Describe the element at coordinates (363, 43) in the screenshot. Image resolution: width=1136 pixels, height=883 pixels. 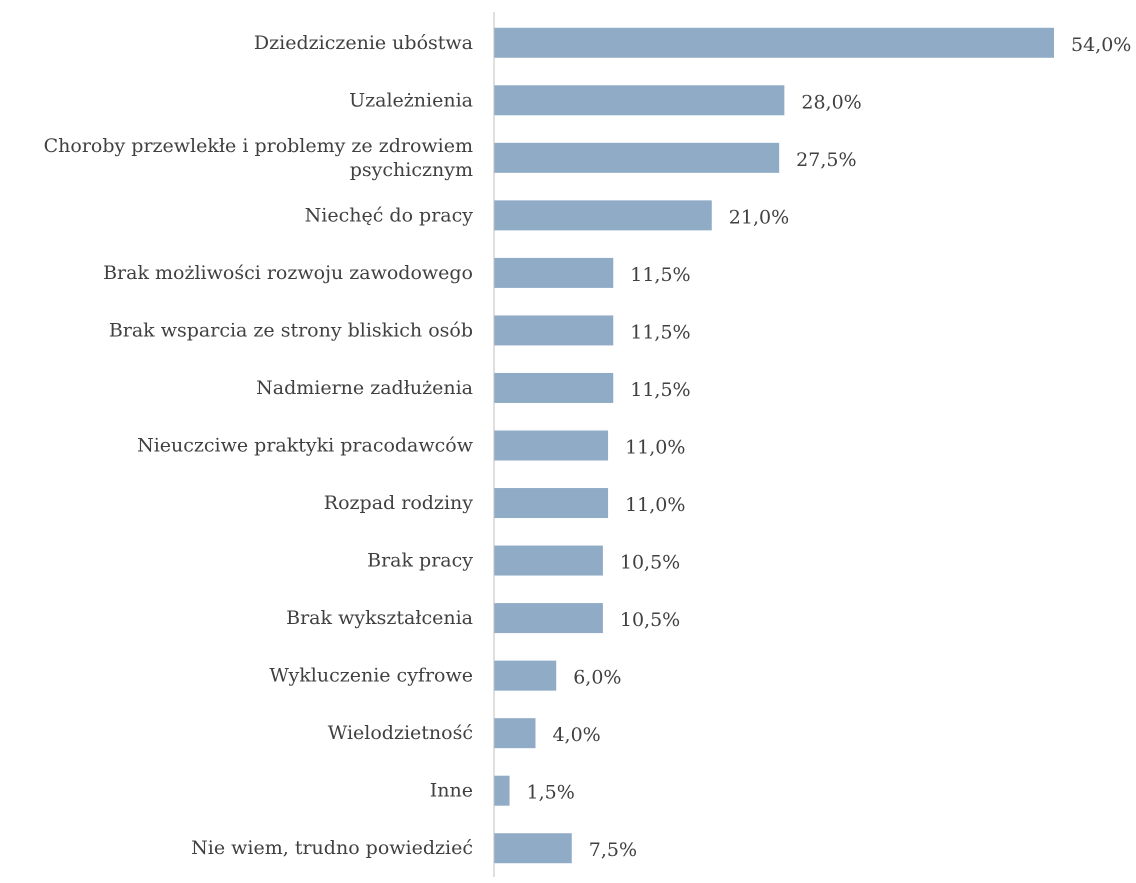
I see `category-label-dziedziczenie-ubostwa: Dziedziczenie ubóstwa` at that location.